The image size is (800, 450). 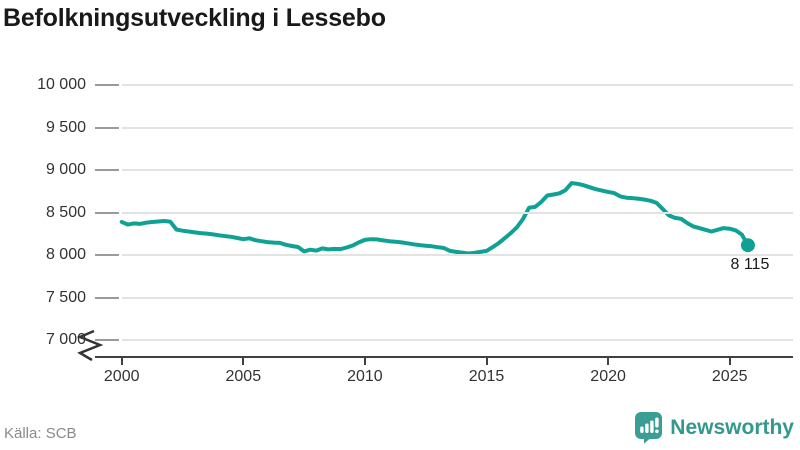 What do you see at coordinates (729, 376) in the screenshot?
I see `x-axis-label: 2025` at bounding box center [729, 376].